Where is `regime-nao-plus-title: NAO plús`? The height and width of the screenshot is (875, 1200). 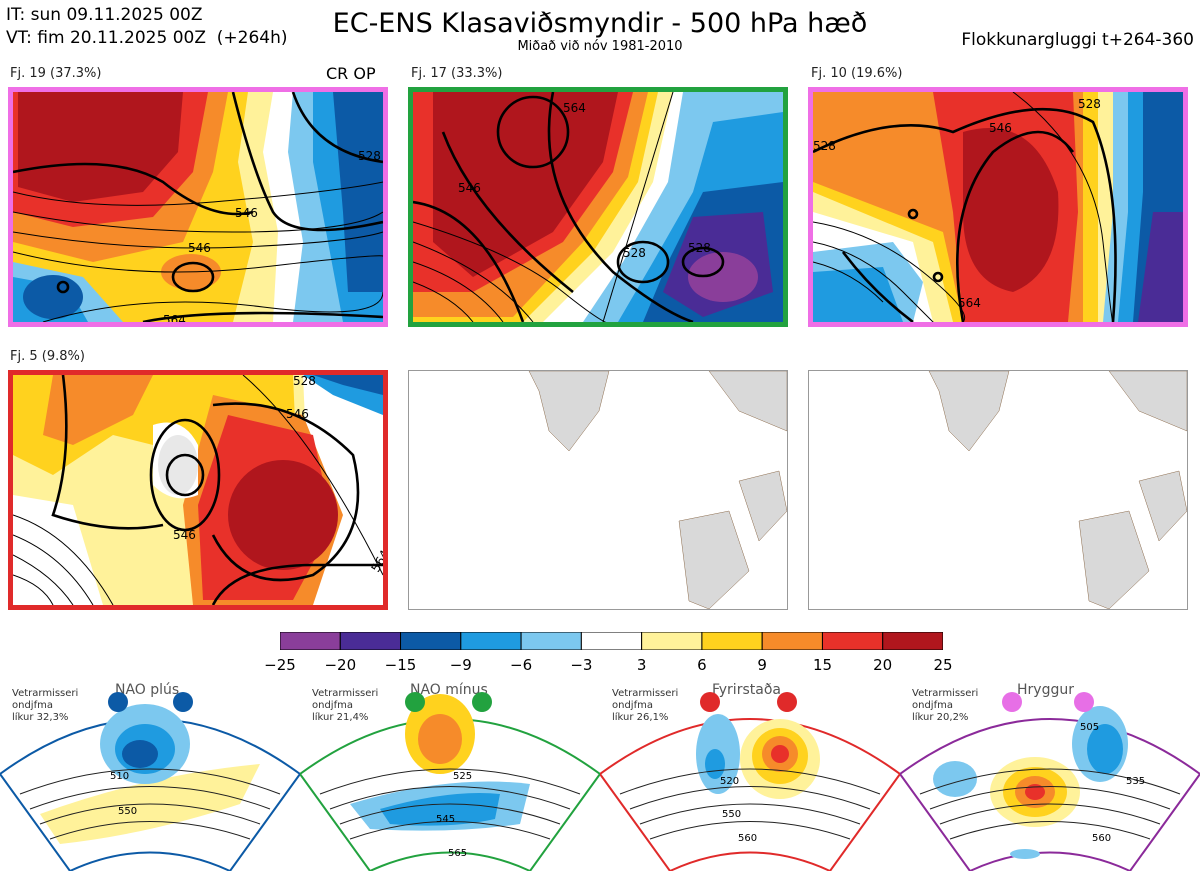
regime-nao-plus-title: NAO plús is located at coordinates (147, 690).